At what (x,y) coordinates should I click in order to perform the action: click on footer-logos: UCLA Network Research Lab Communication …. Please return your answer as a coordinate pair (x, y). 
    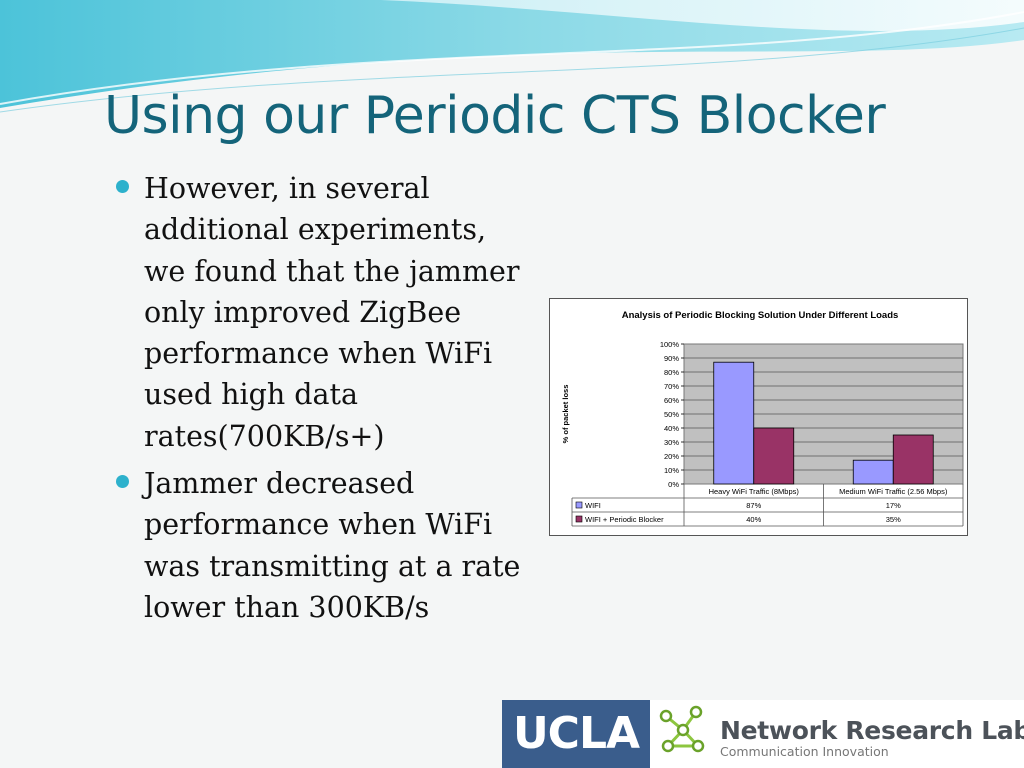
    Looking at the image, I should click on (763, 734).